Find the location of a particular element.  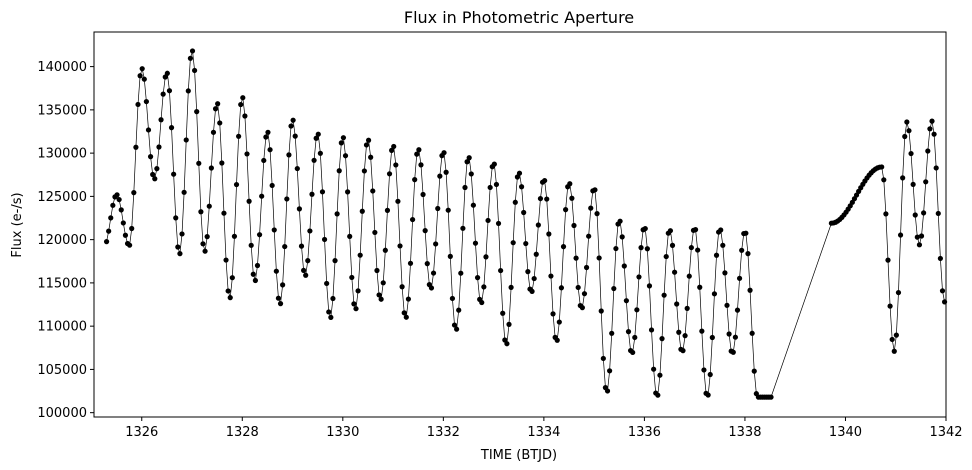

y-tick-label: 140000 is located at coordinates (62, 67).